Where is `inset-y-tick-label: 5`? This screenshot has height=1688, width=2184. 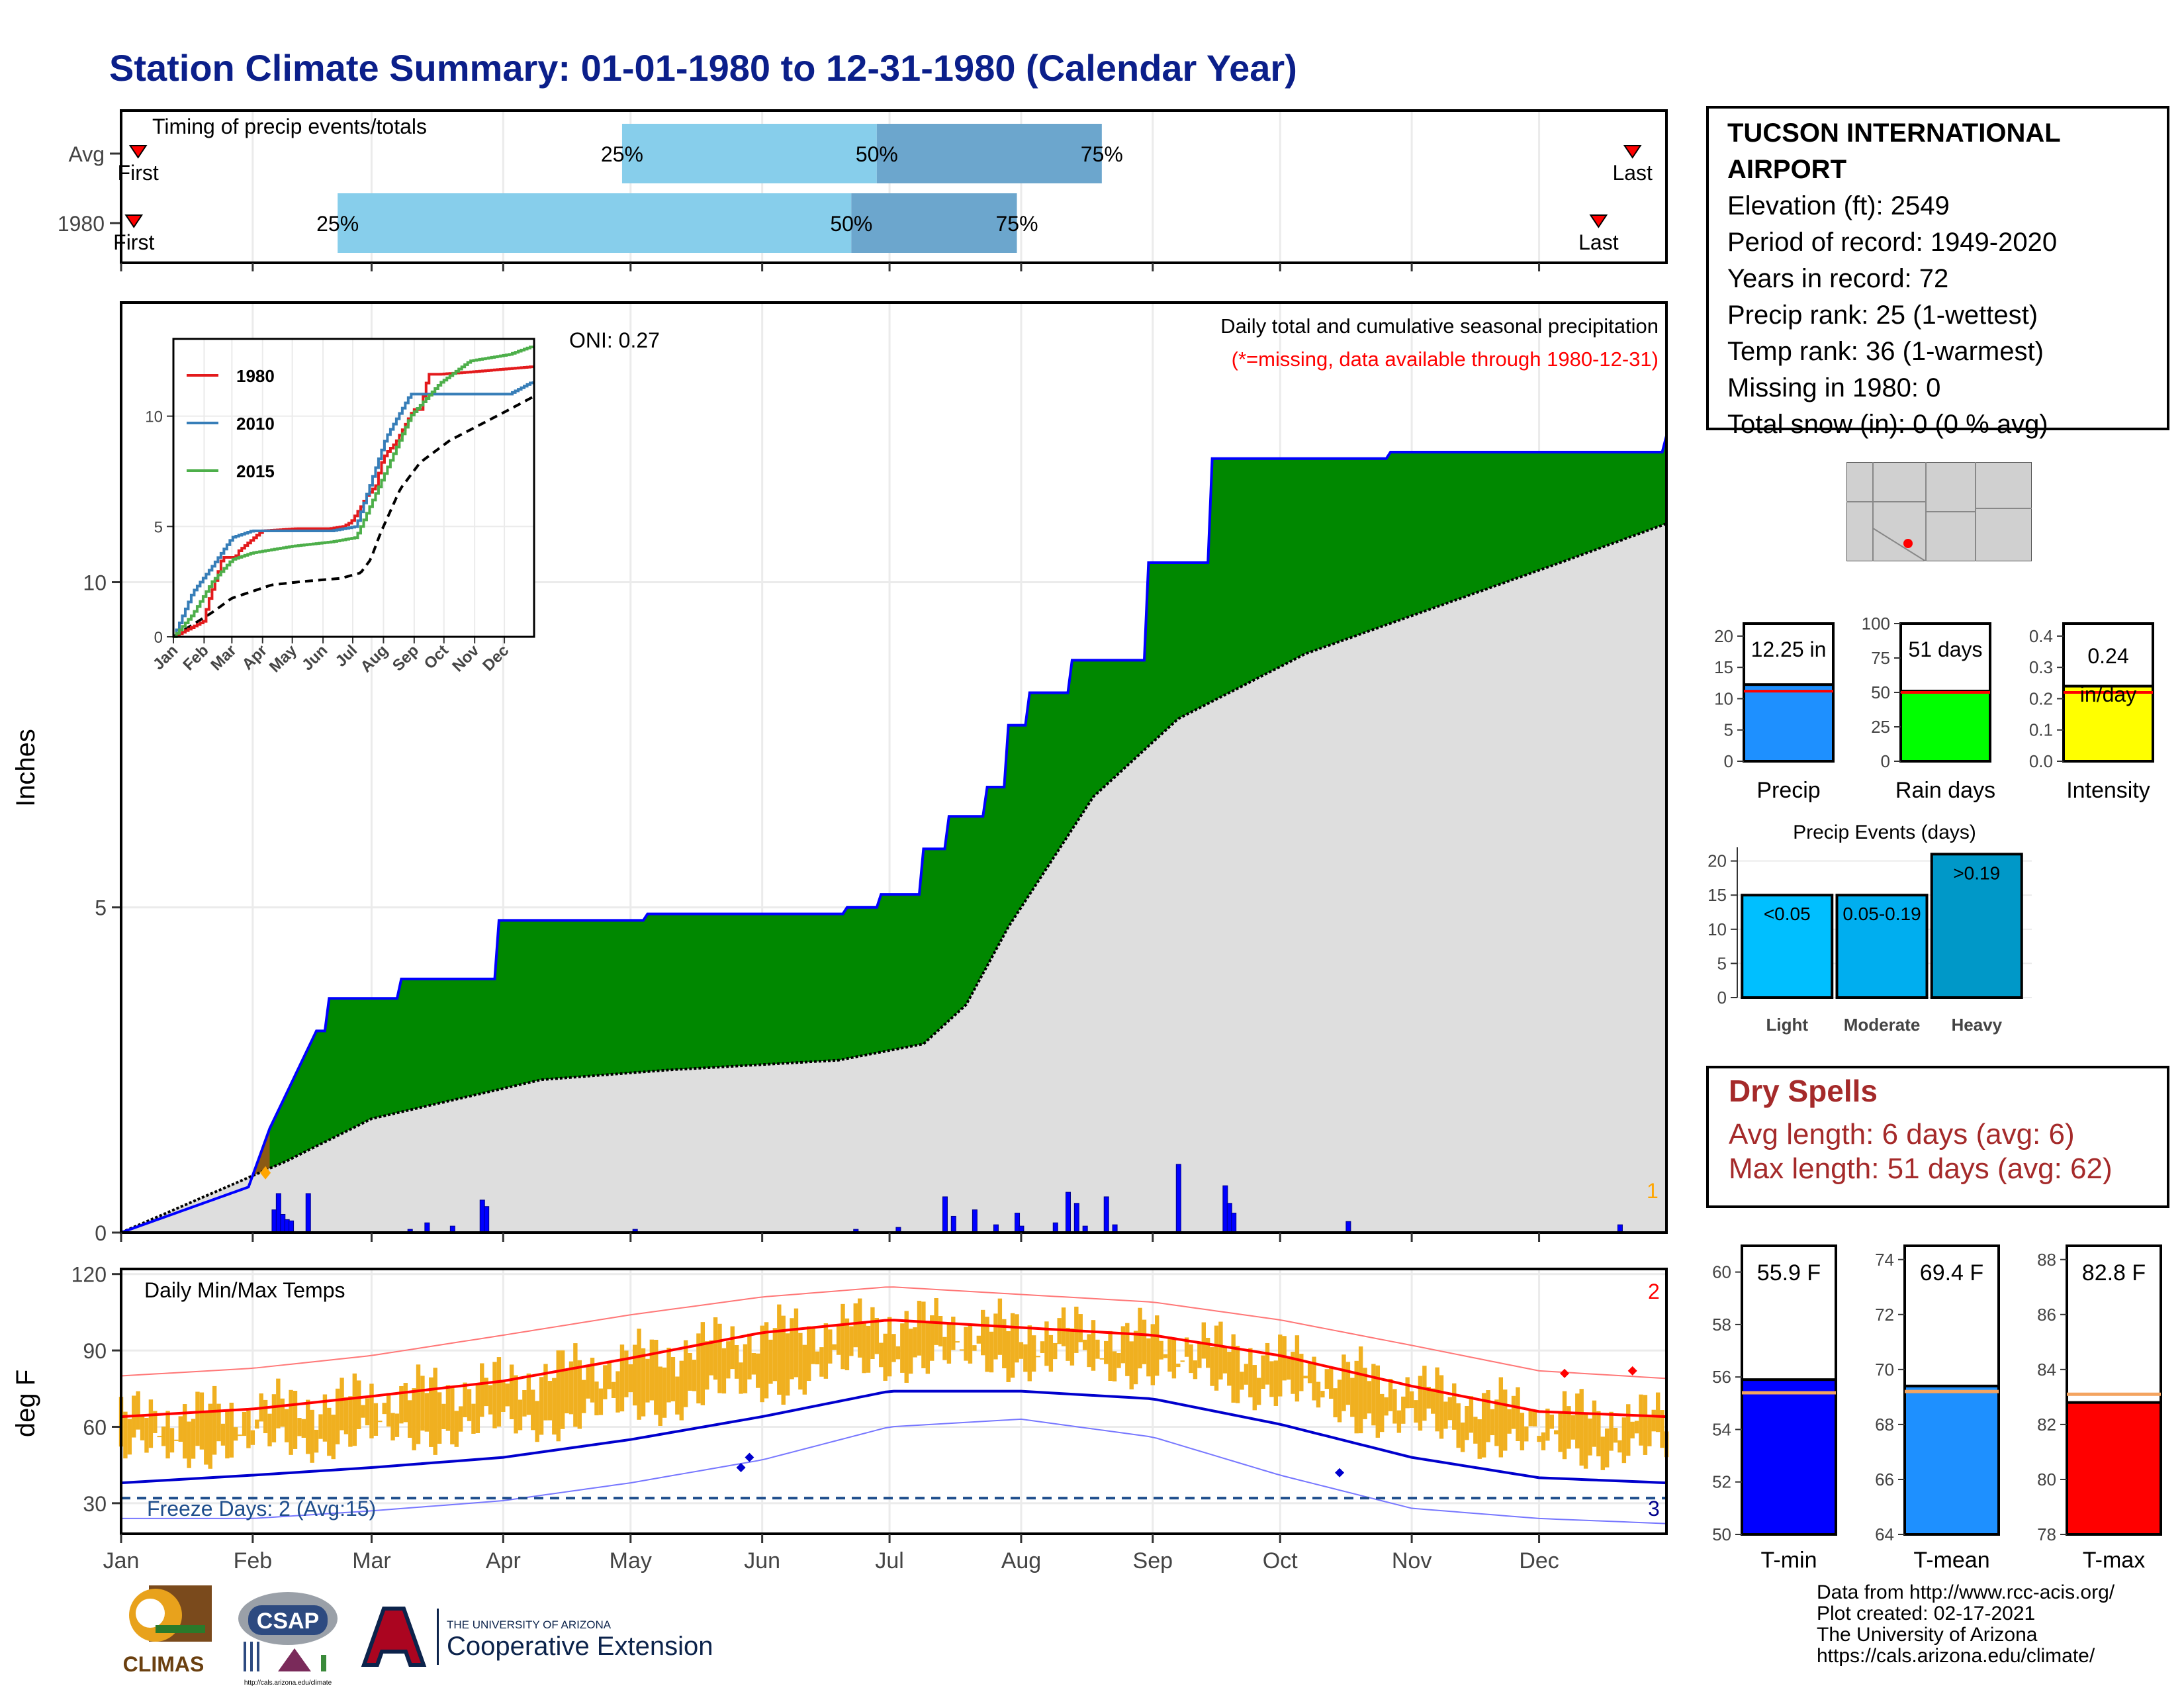
inset-y-tick-label: 5 is located at coordinates (159, 527).